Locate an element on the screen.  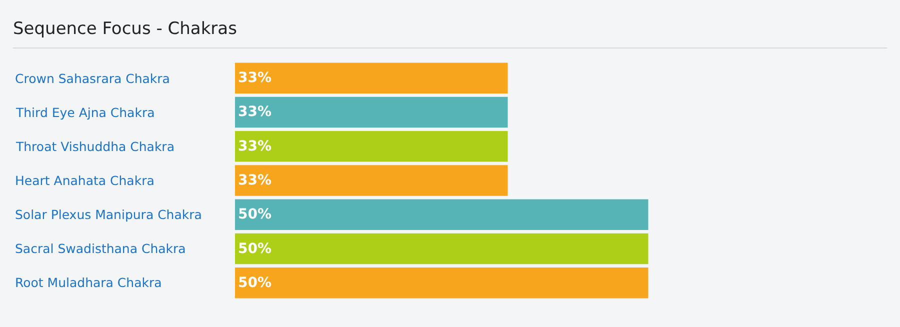
y-tick-label: Root Muladhara Chakra is located at coordinates (88, 282).